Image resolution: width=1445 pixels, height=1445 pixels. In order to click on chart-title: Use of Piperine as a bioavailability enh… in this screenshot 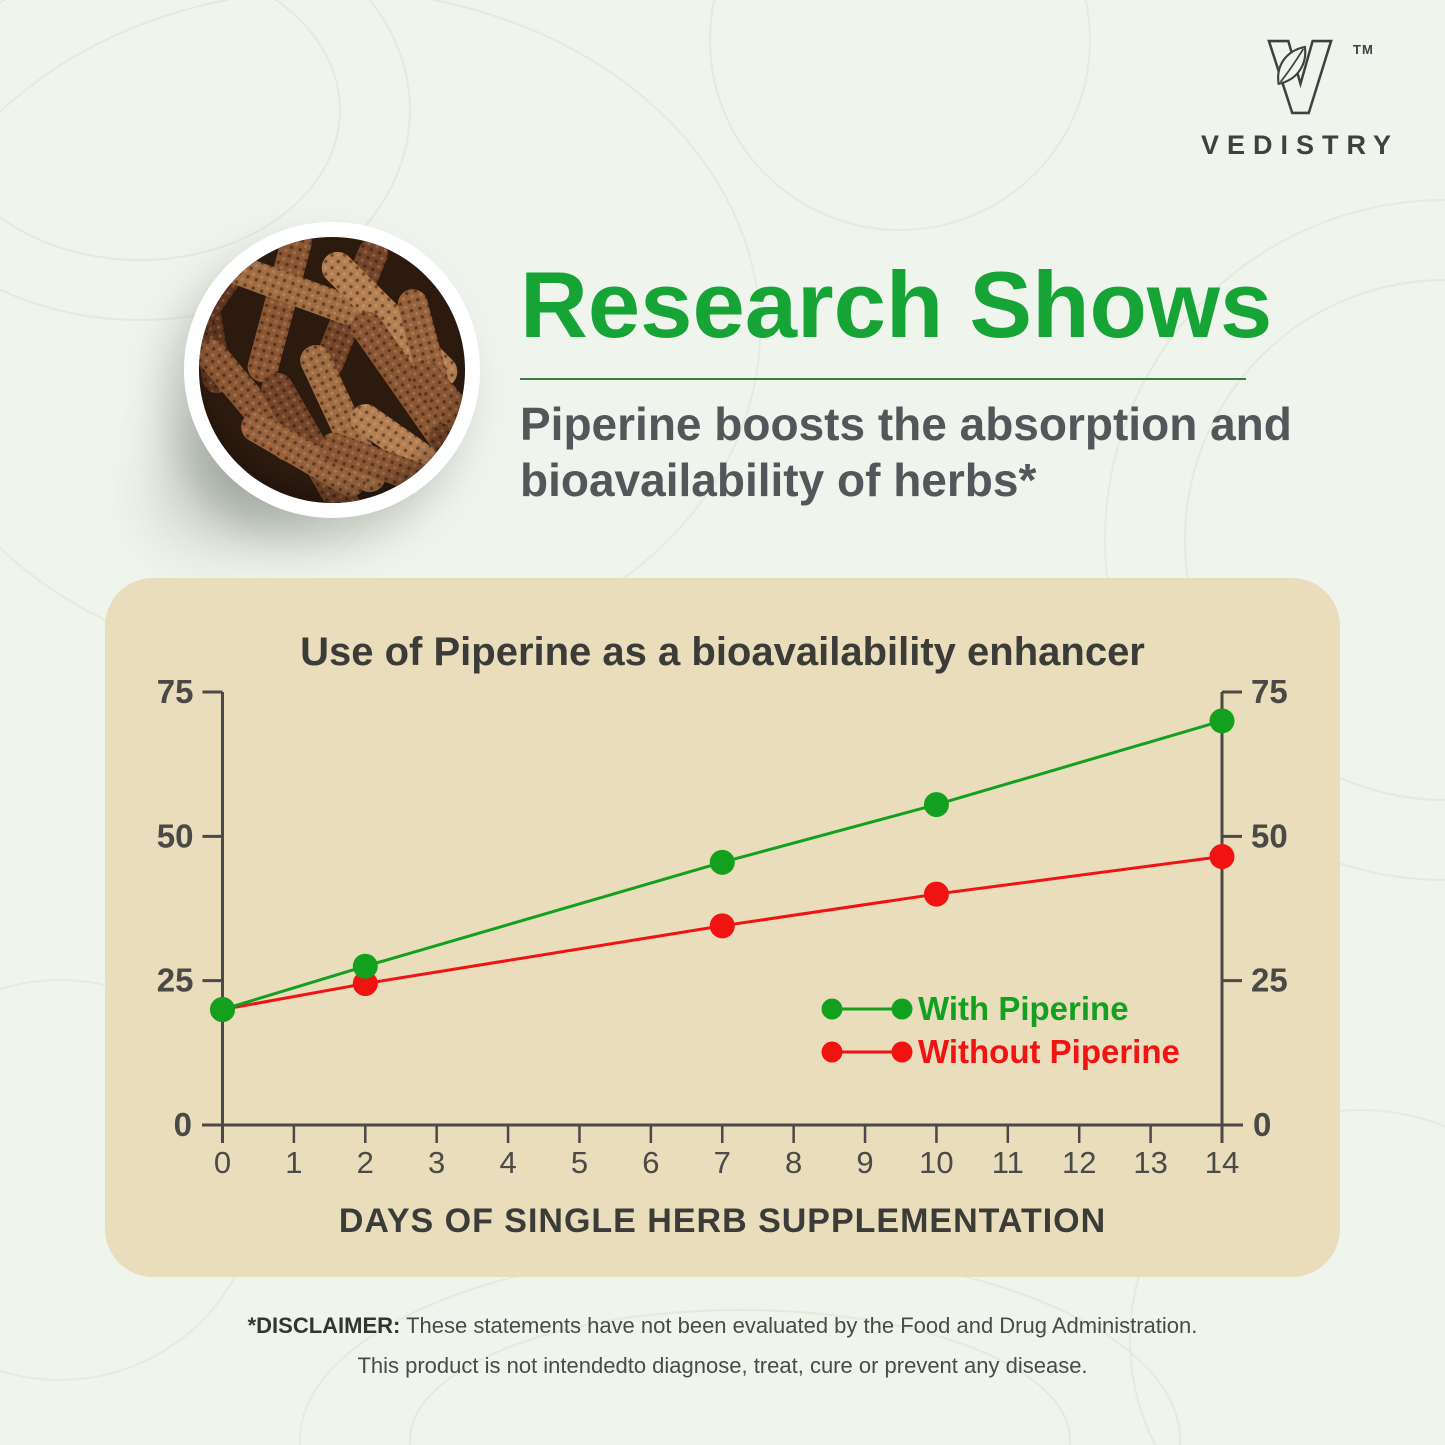, I will do `click(722, 652)`.